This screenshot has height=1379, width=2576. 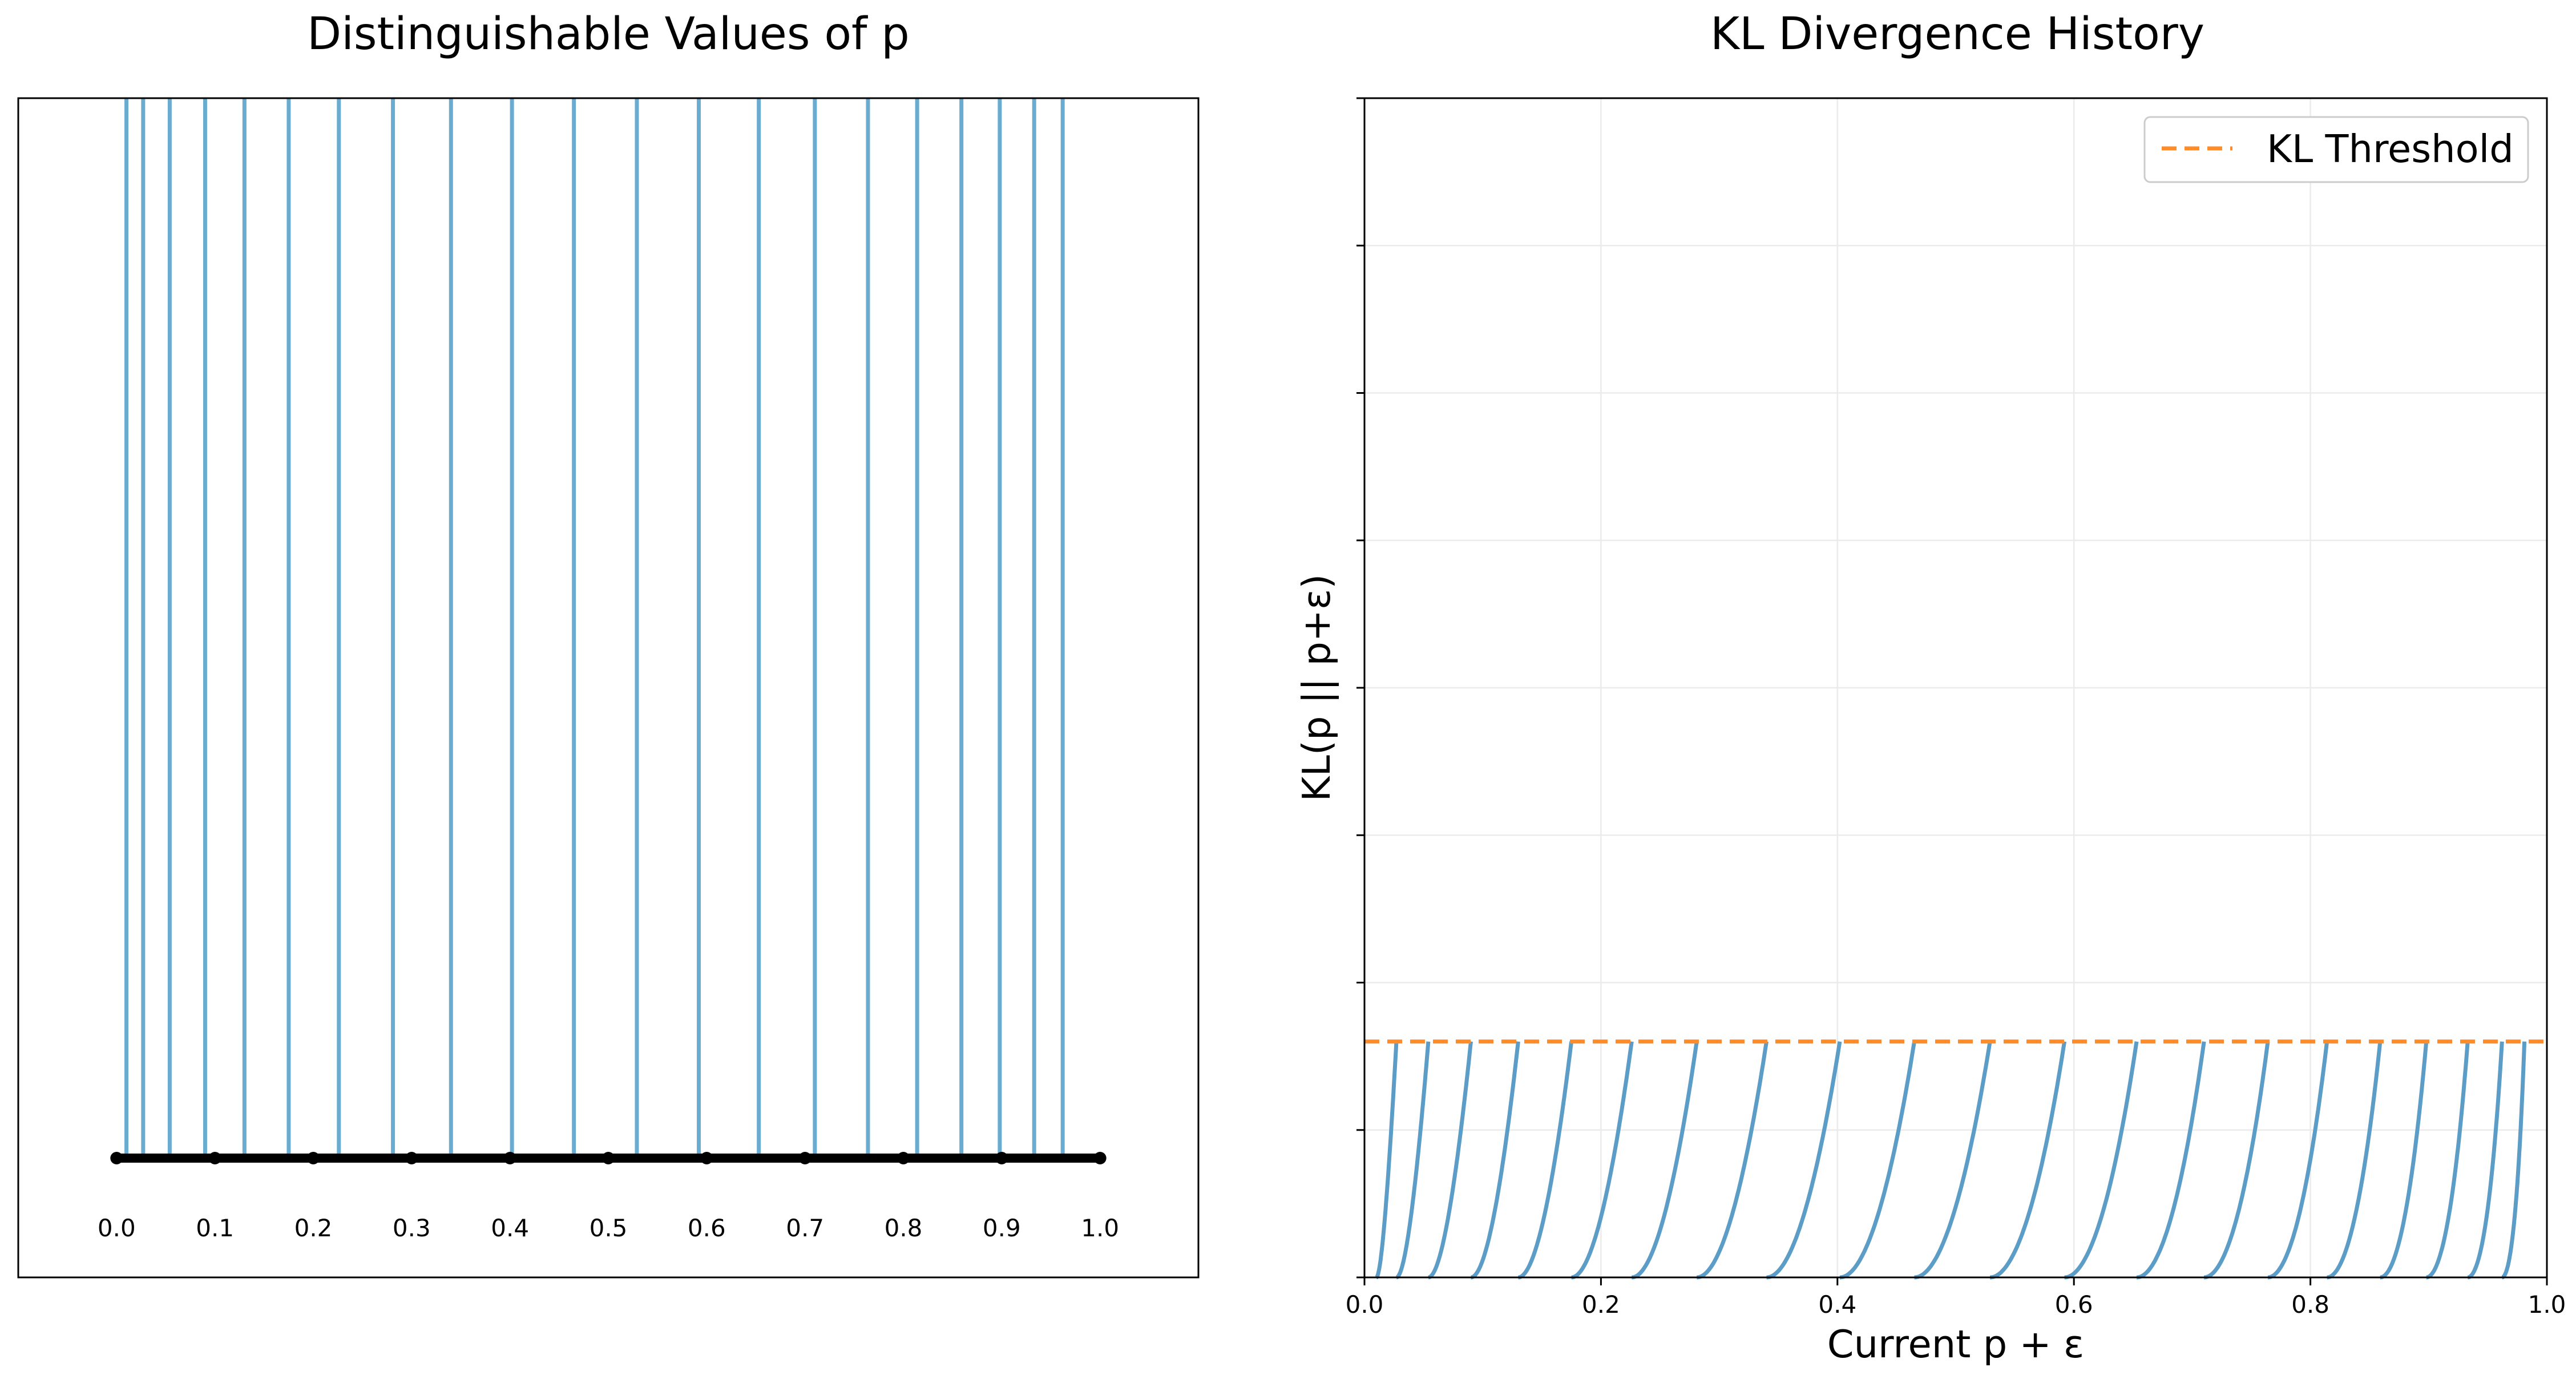 I want to click on left-tick-labels: 0.0 0.1 0.2 0.3 0.4 0.5 0.6 0.7 0.8 0.9 1.0, so click(x=608, y=1228).